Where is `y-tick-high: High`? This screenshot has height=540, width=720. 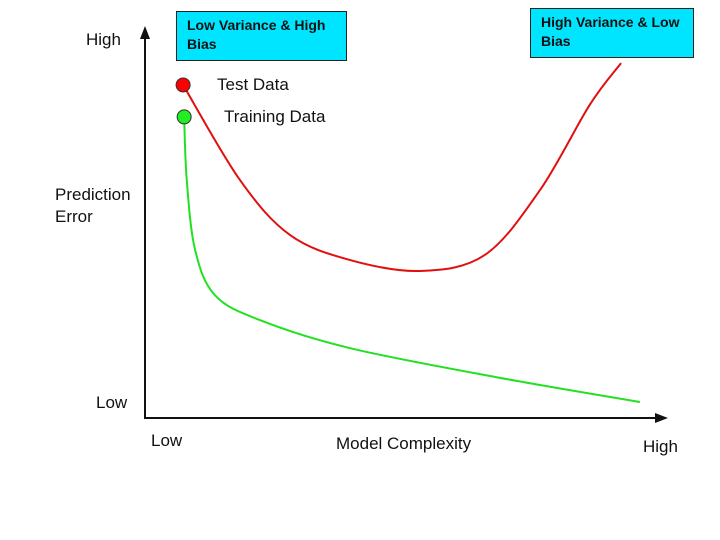 y-tick-high: High is located at coordinates (103, 39).